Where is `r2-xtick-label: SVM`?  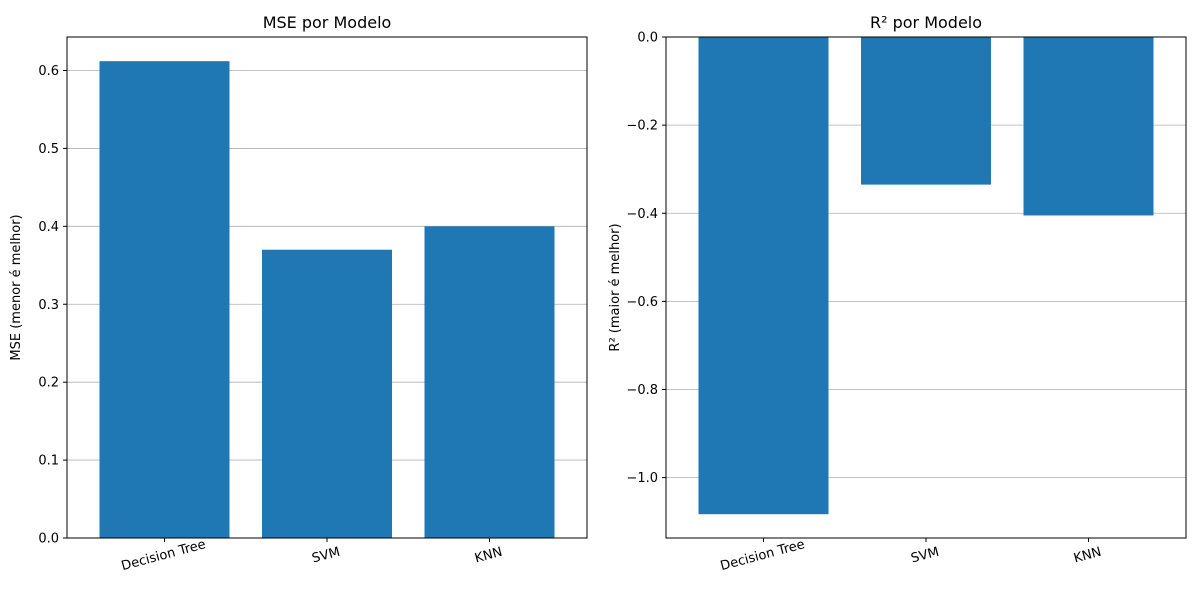
r2-xtick-label: SVM is located at coordinates (924, 556).